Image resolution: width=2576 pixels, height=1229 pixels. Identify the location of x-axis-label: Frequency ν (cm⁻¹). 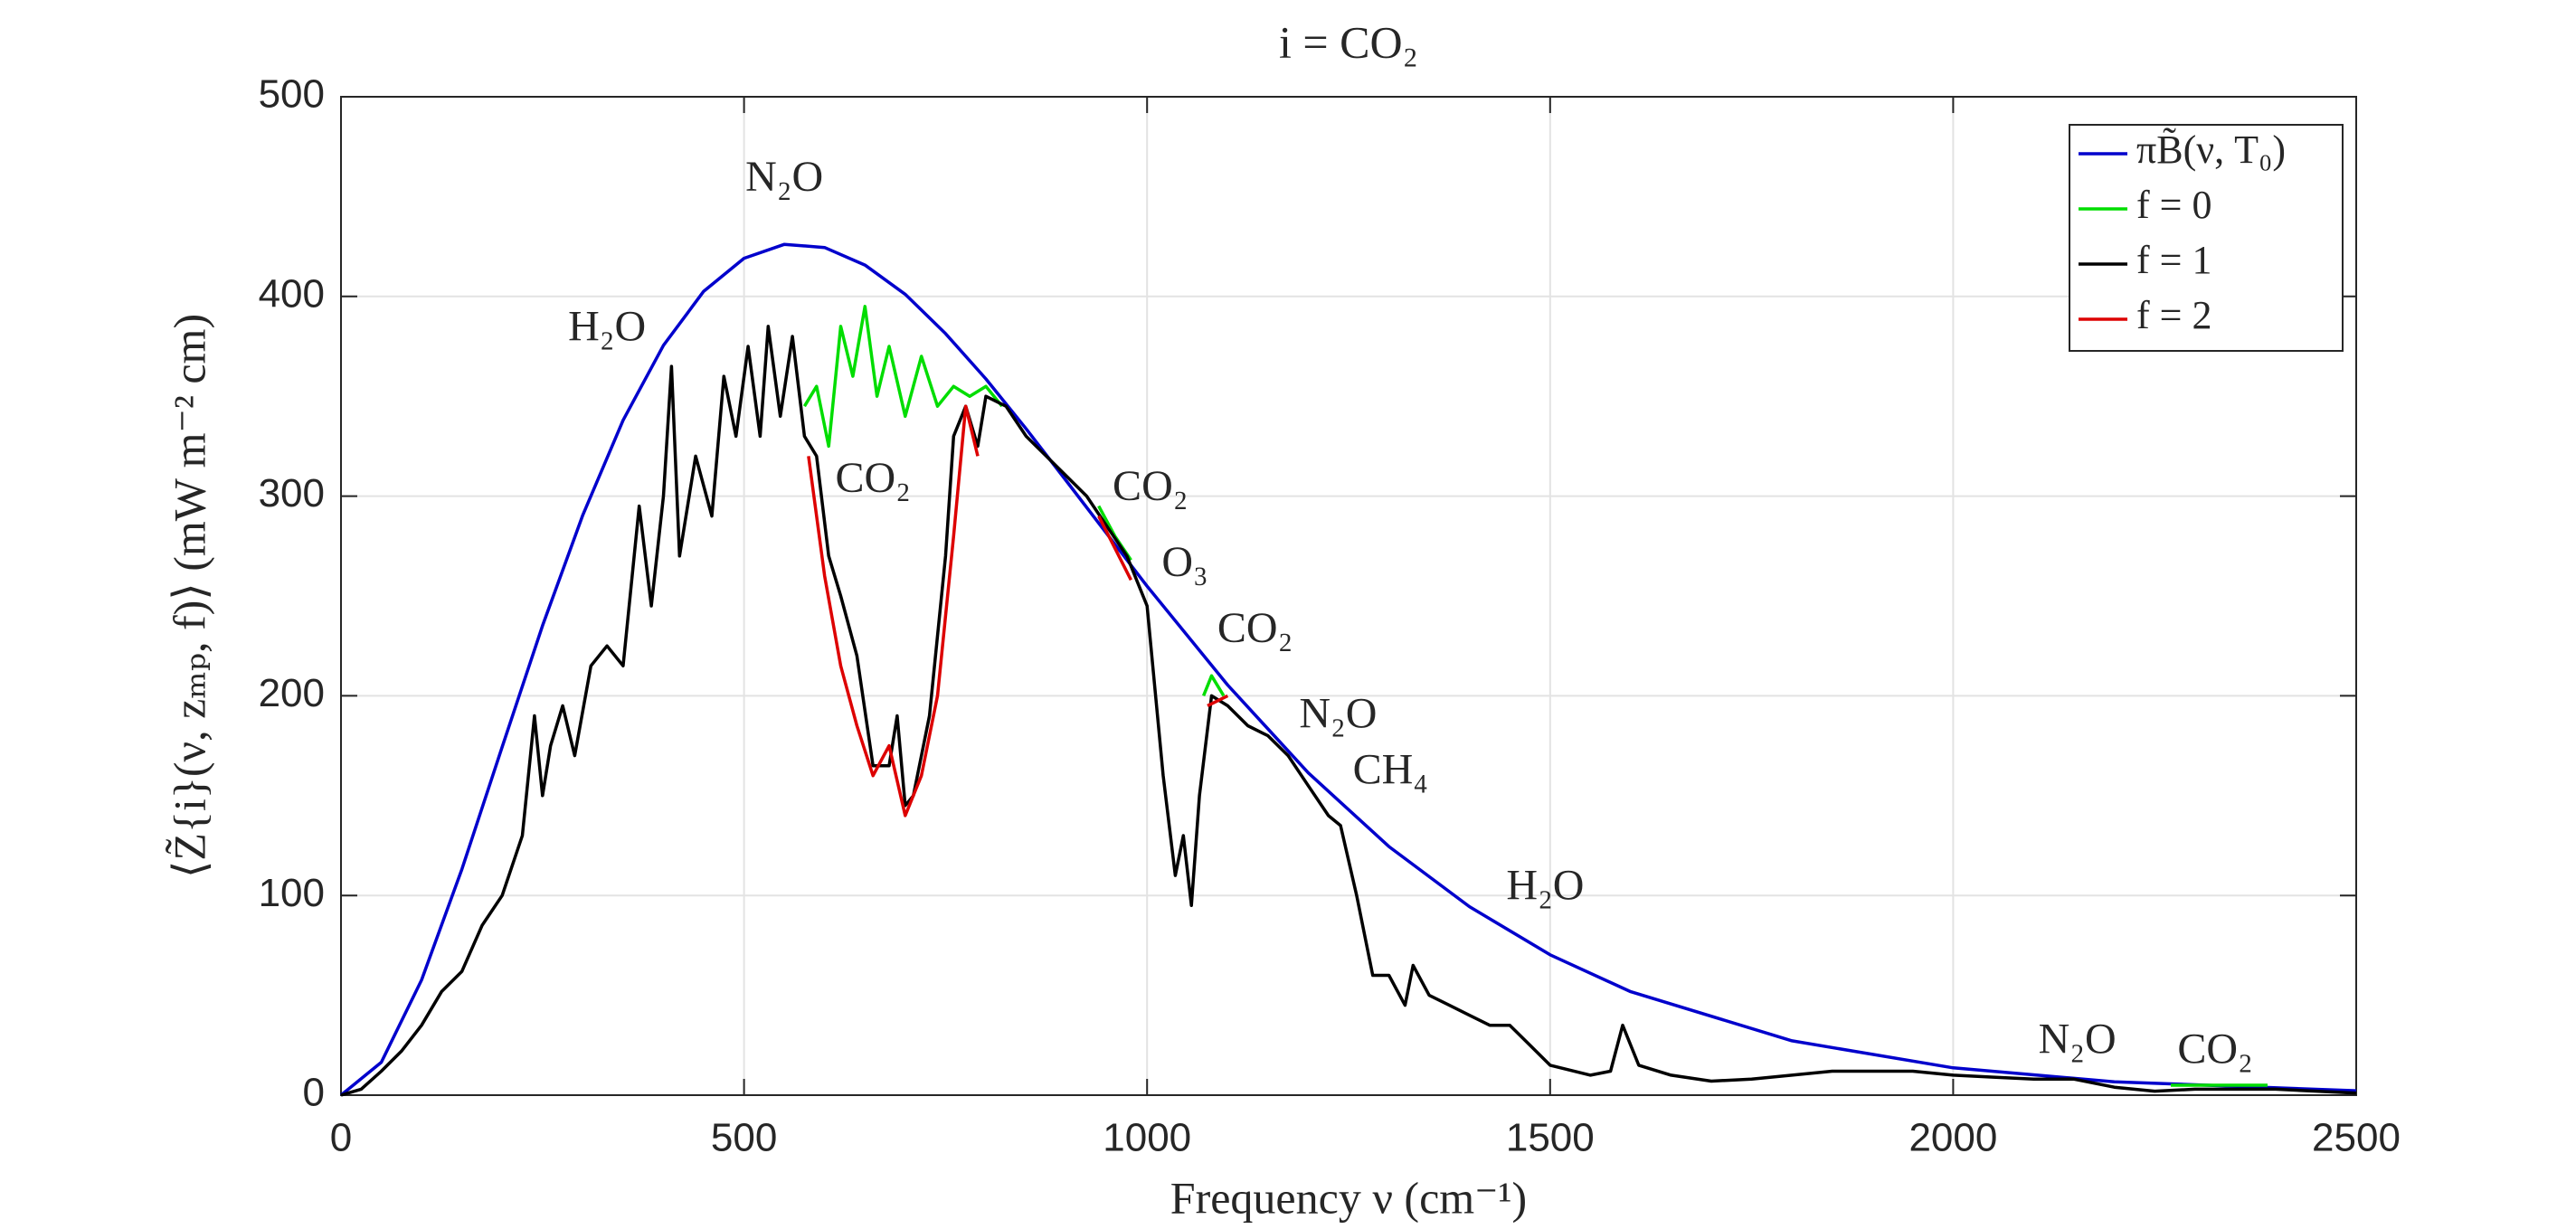
(1348, 1197).